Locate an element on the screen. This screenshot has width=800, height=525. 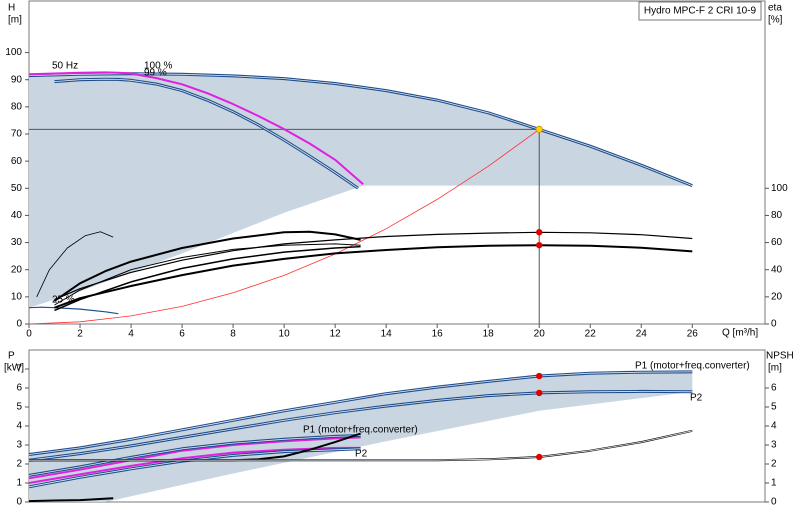
x-tick-label: 18 is located at coordinates (489, 334).